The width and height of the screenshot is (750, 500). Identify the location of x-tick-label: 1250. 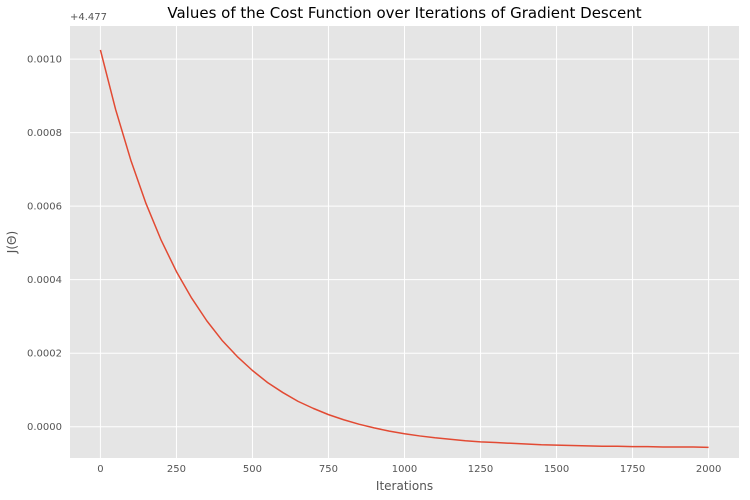
(480, 469).